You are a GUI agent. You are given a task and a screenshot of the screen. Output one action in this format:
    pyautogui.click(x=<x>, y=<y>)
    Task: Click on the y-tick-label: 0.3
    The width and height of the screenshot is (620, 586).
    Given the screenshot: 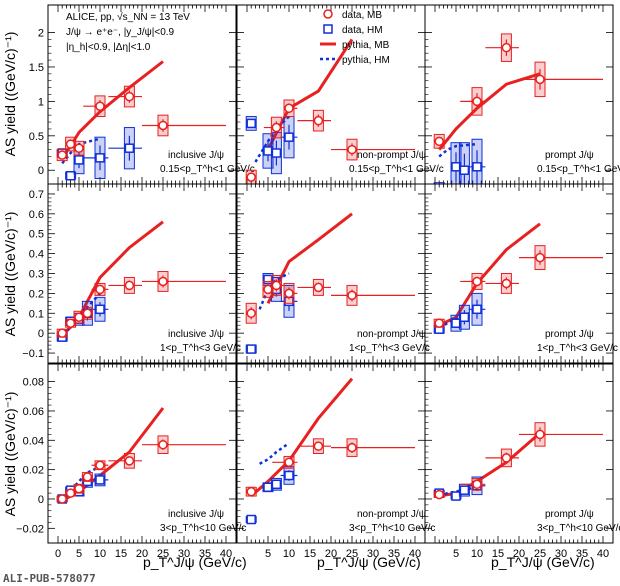 What is the action you would take?
    pyautogui.click(x=36, y=275)
    